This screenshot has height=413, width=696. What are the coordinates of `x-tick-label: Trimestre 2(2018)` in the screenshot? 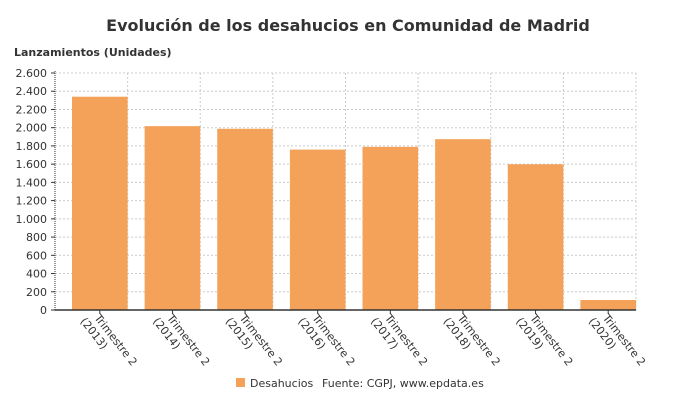 It's located at (472, 341).